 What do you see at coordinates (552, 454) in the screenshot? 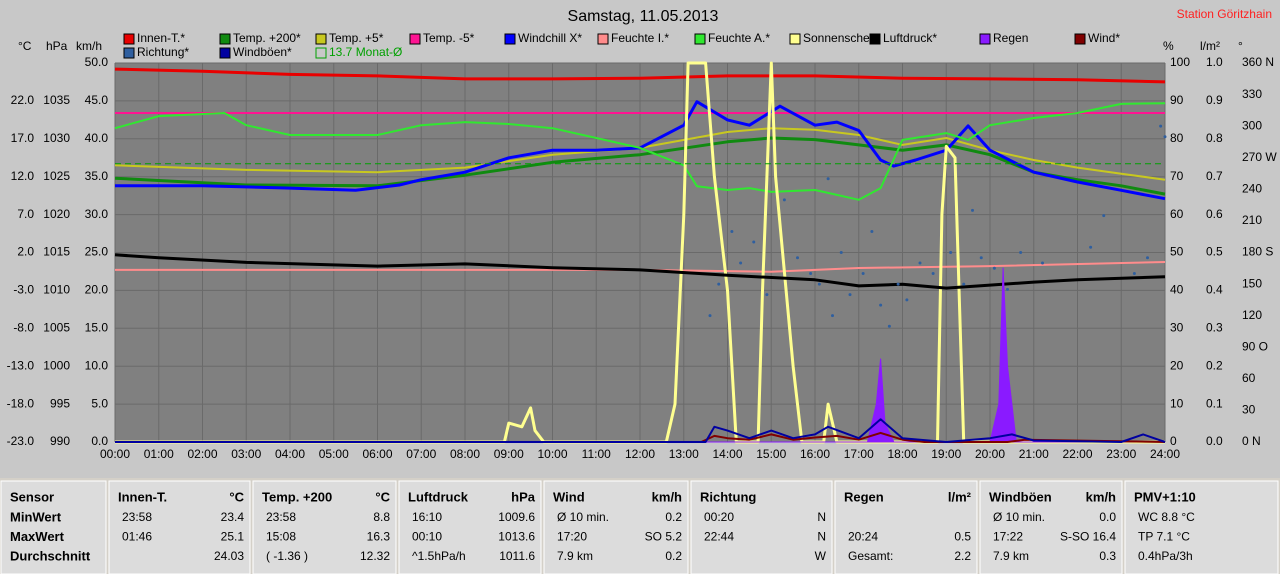
I see `x-tick-label: 10:00` at bounding box center [552, 454].